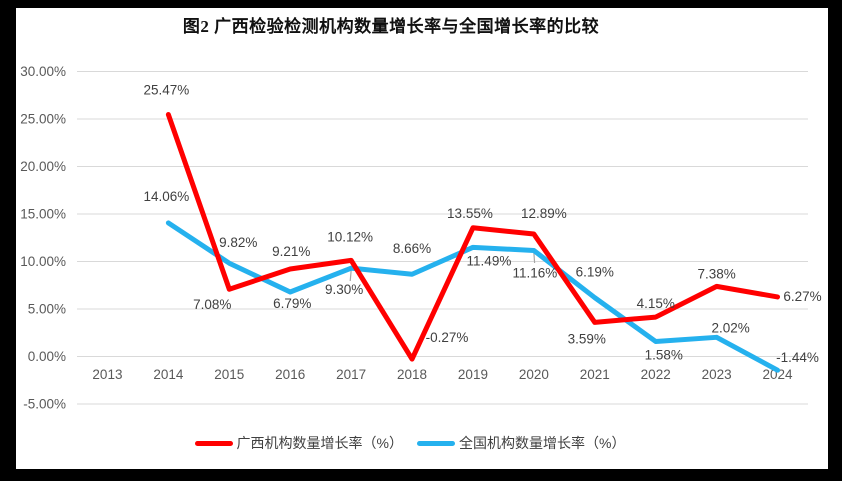 The image size is (842, 481). What do you see at coordinates (292, 303) in the screenshot?
I see `data-point-label: 6.79%` at bounding box center [292, 303].